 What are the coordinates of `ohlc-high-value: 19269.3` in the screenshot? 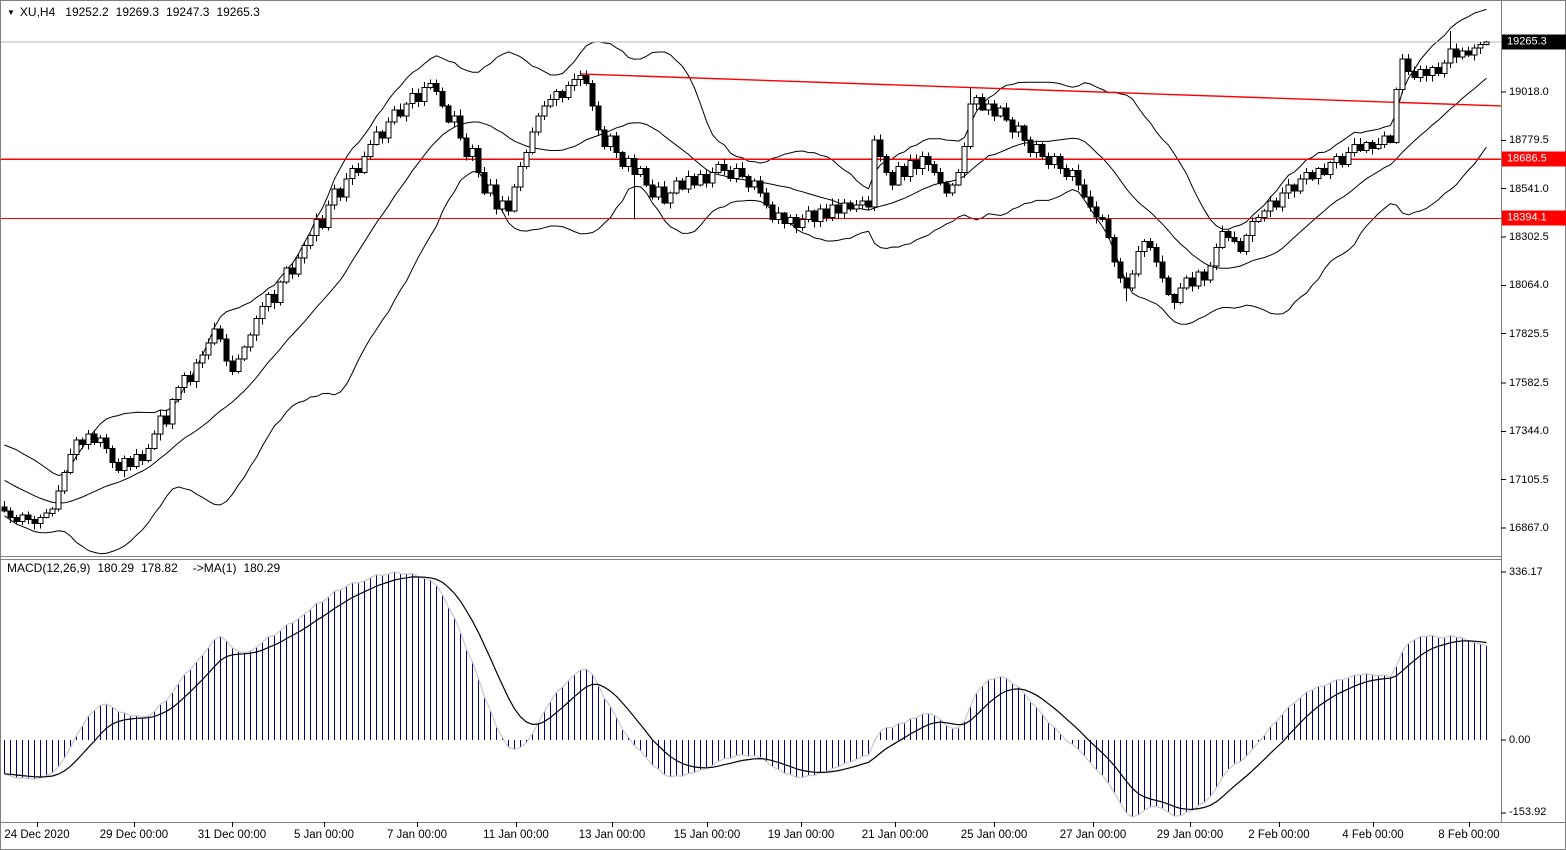 It's located at (137, 12).